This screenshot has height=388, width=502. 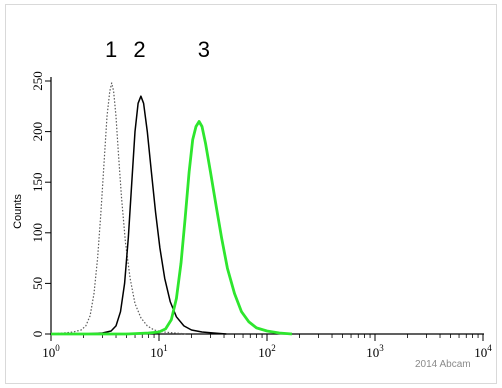 I want to click on x-tick-label-1: 10¹, so click(x=159, y=351).